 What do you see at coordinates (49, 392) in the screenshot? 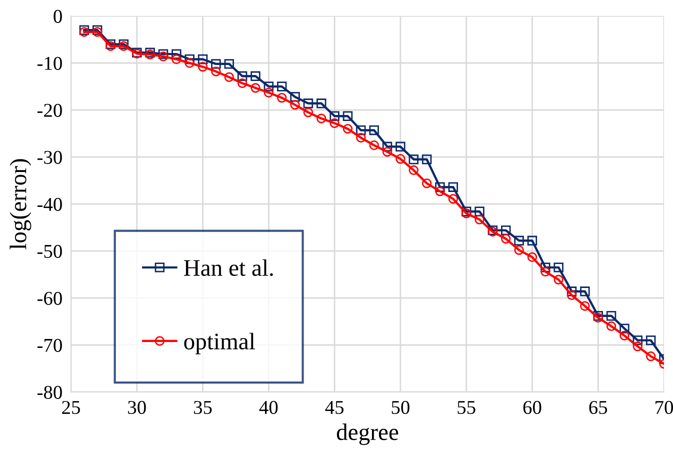
I see `y-tick-label: -80` at bounding box center [49, 392].